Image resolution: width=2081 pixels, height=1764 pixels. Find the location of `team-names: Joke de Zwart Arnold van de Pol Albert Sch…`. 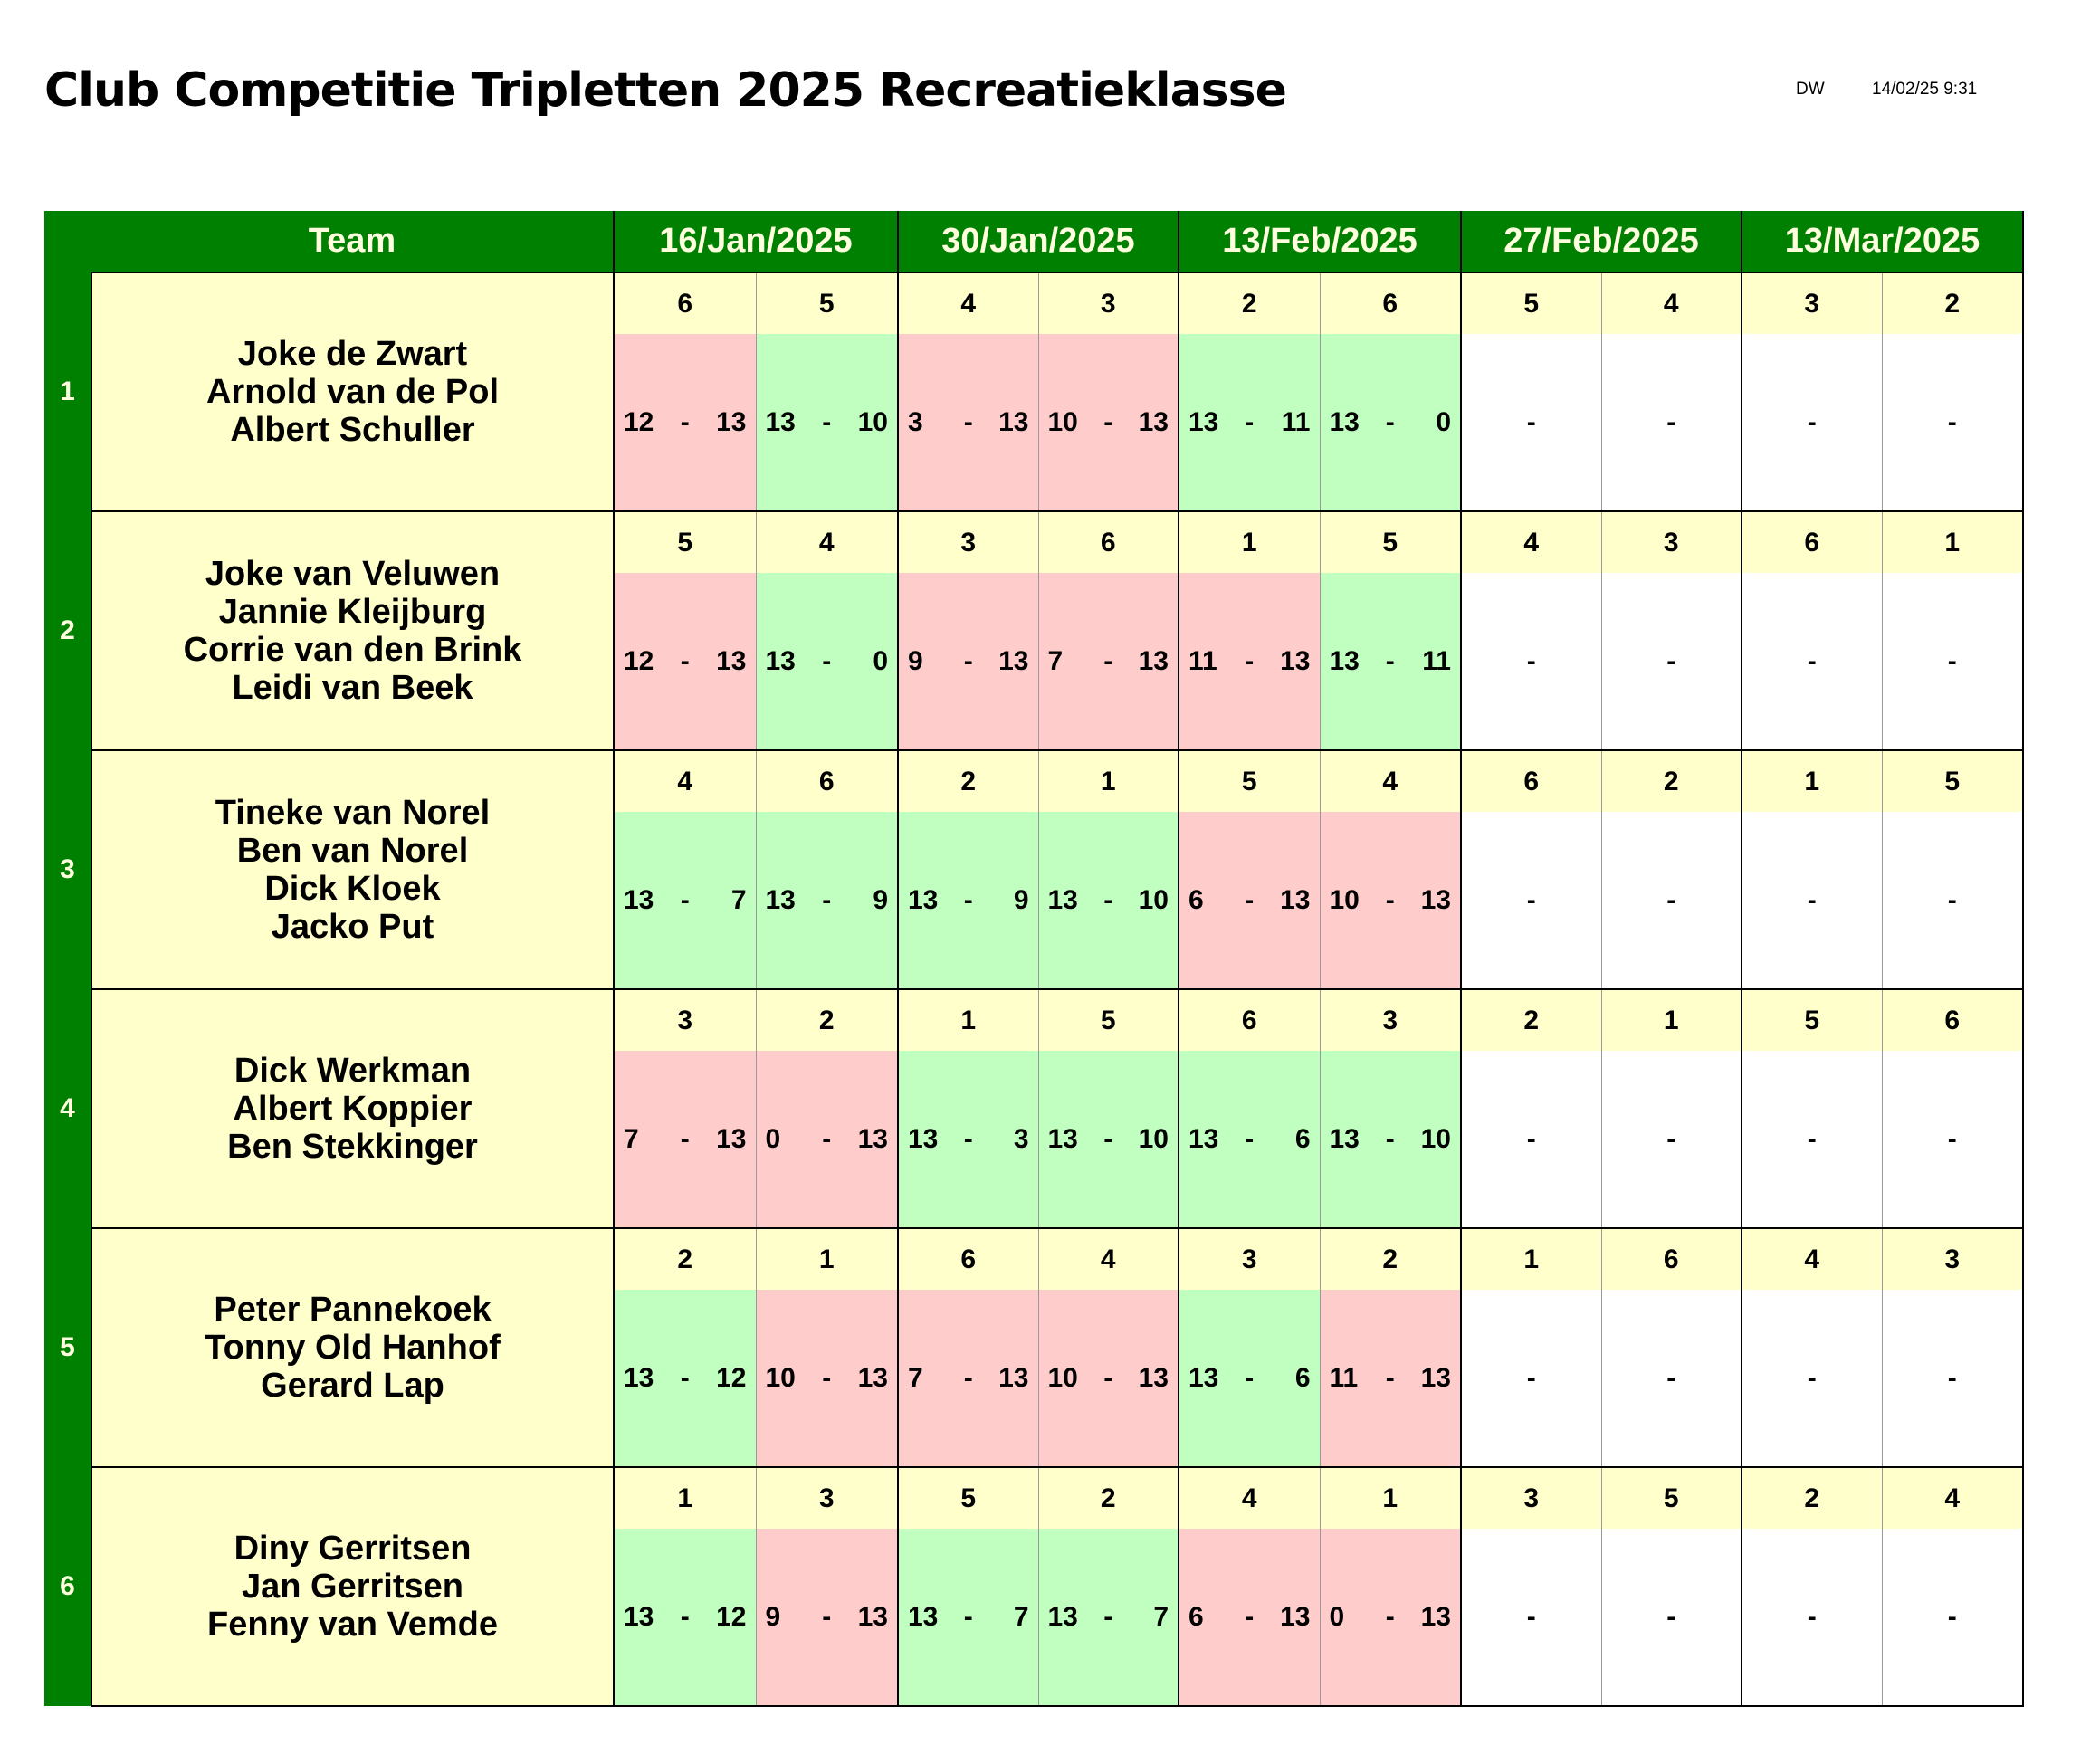

team-names: Joke de Zwart Arnold van de Pol Albert Sch… is located at coordinates (353, 392).